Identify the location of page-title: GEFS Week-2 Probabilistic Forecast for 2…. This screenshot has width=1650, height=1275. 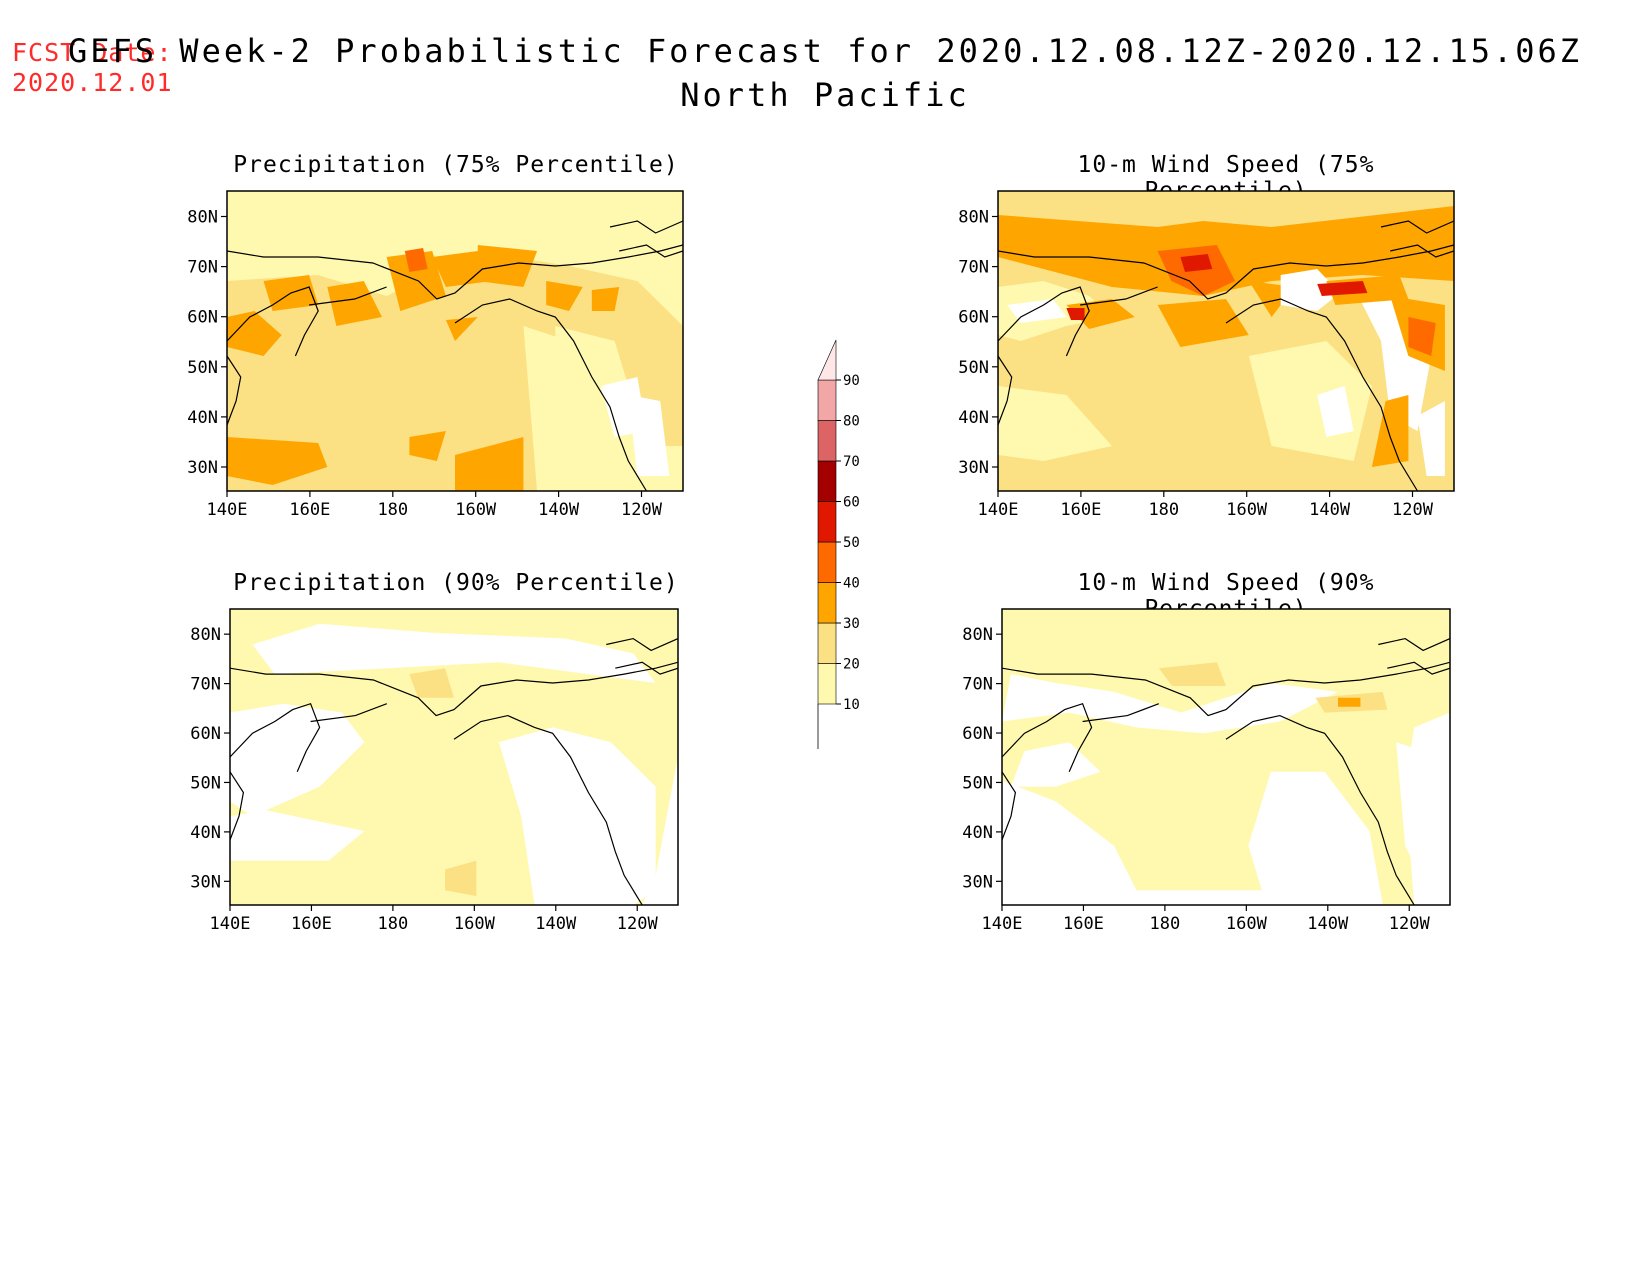
(825, 51).